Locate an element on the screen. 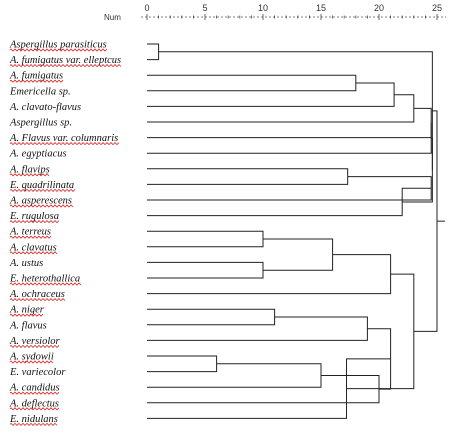 The image size is (474, 434). leaf-label: A. sydowii is located at coordinates (31, 357).